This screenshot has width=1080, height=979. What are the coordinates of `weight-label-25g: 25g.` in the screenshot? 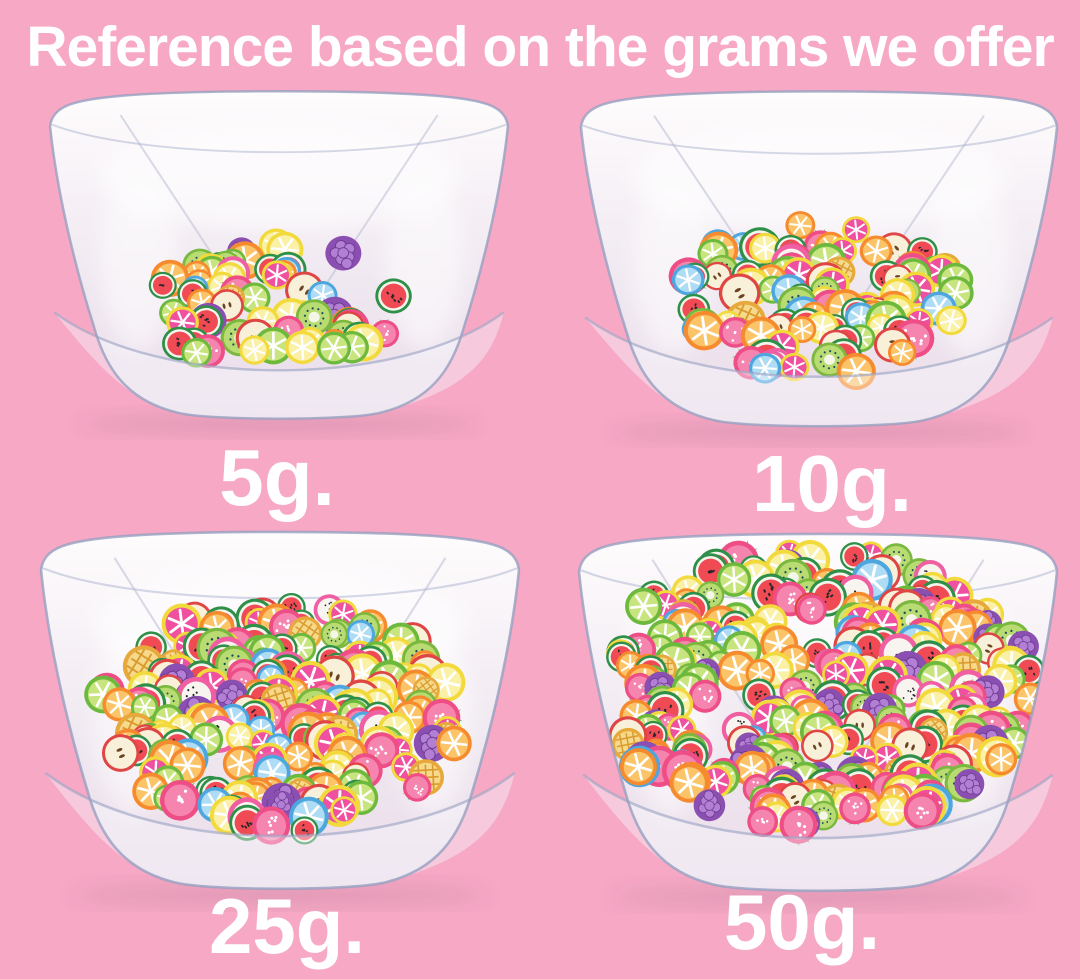 It's located at (287, 926).